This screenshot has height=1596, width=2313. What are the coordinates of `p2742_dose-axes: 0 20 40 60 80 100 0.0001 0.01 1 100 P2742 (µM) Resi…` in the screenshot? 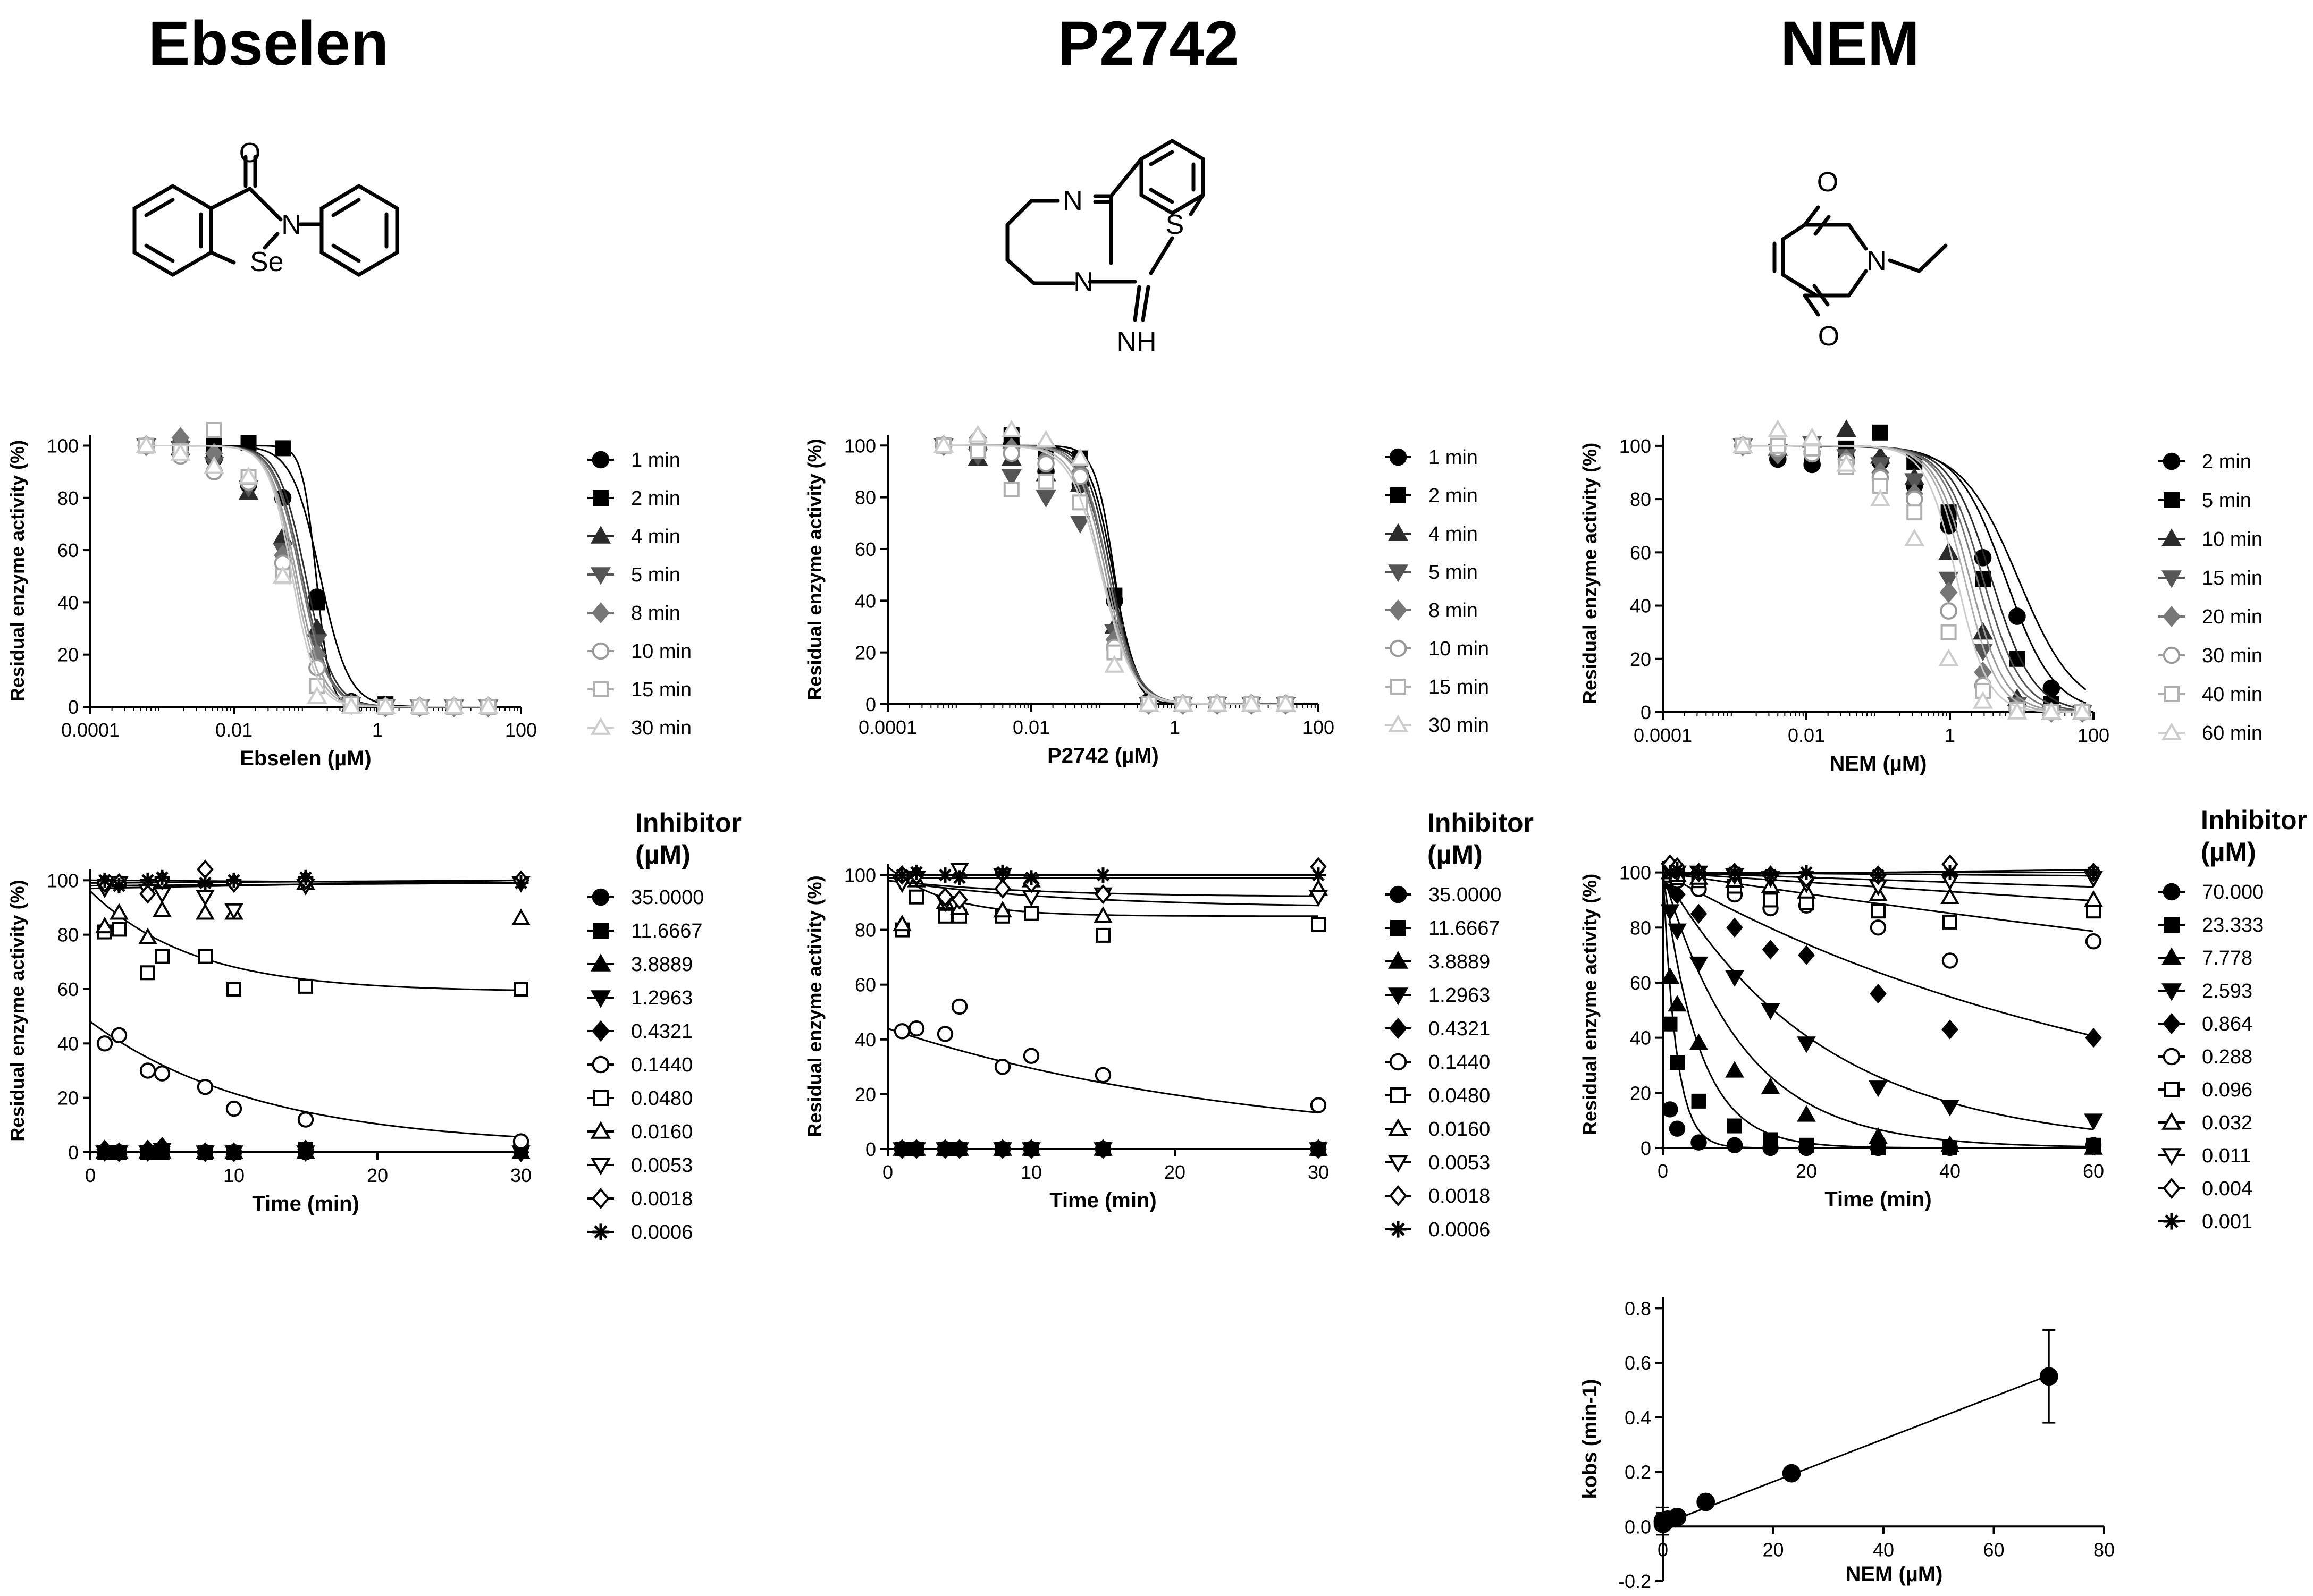 It's located at (1069, 601).